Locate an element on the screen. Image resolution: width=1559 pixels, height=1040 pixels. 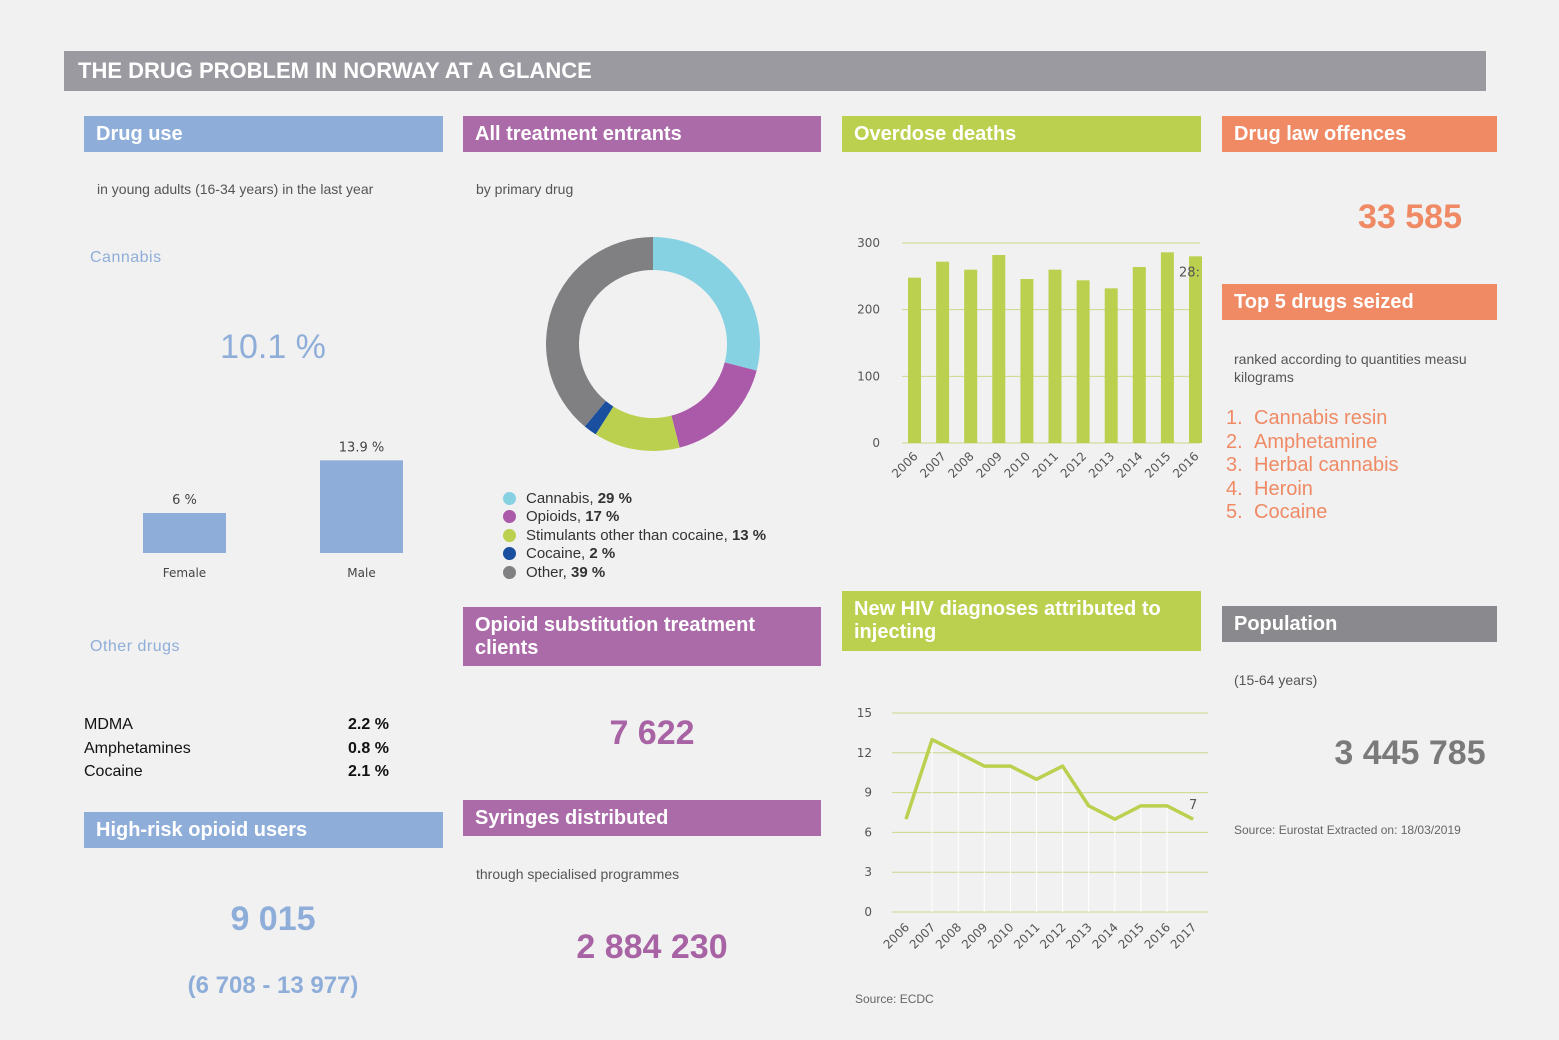
list-item: 5. Cocaine is located at coordinates (1312, 513).